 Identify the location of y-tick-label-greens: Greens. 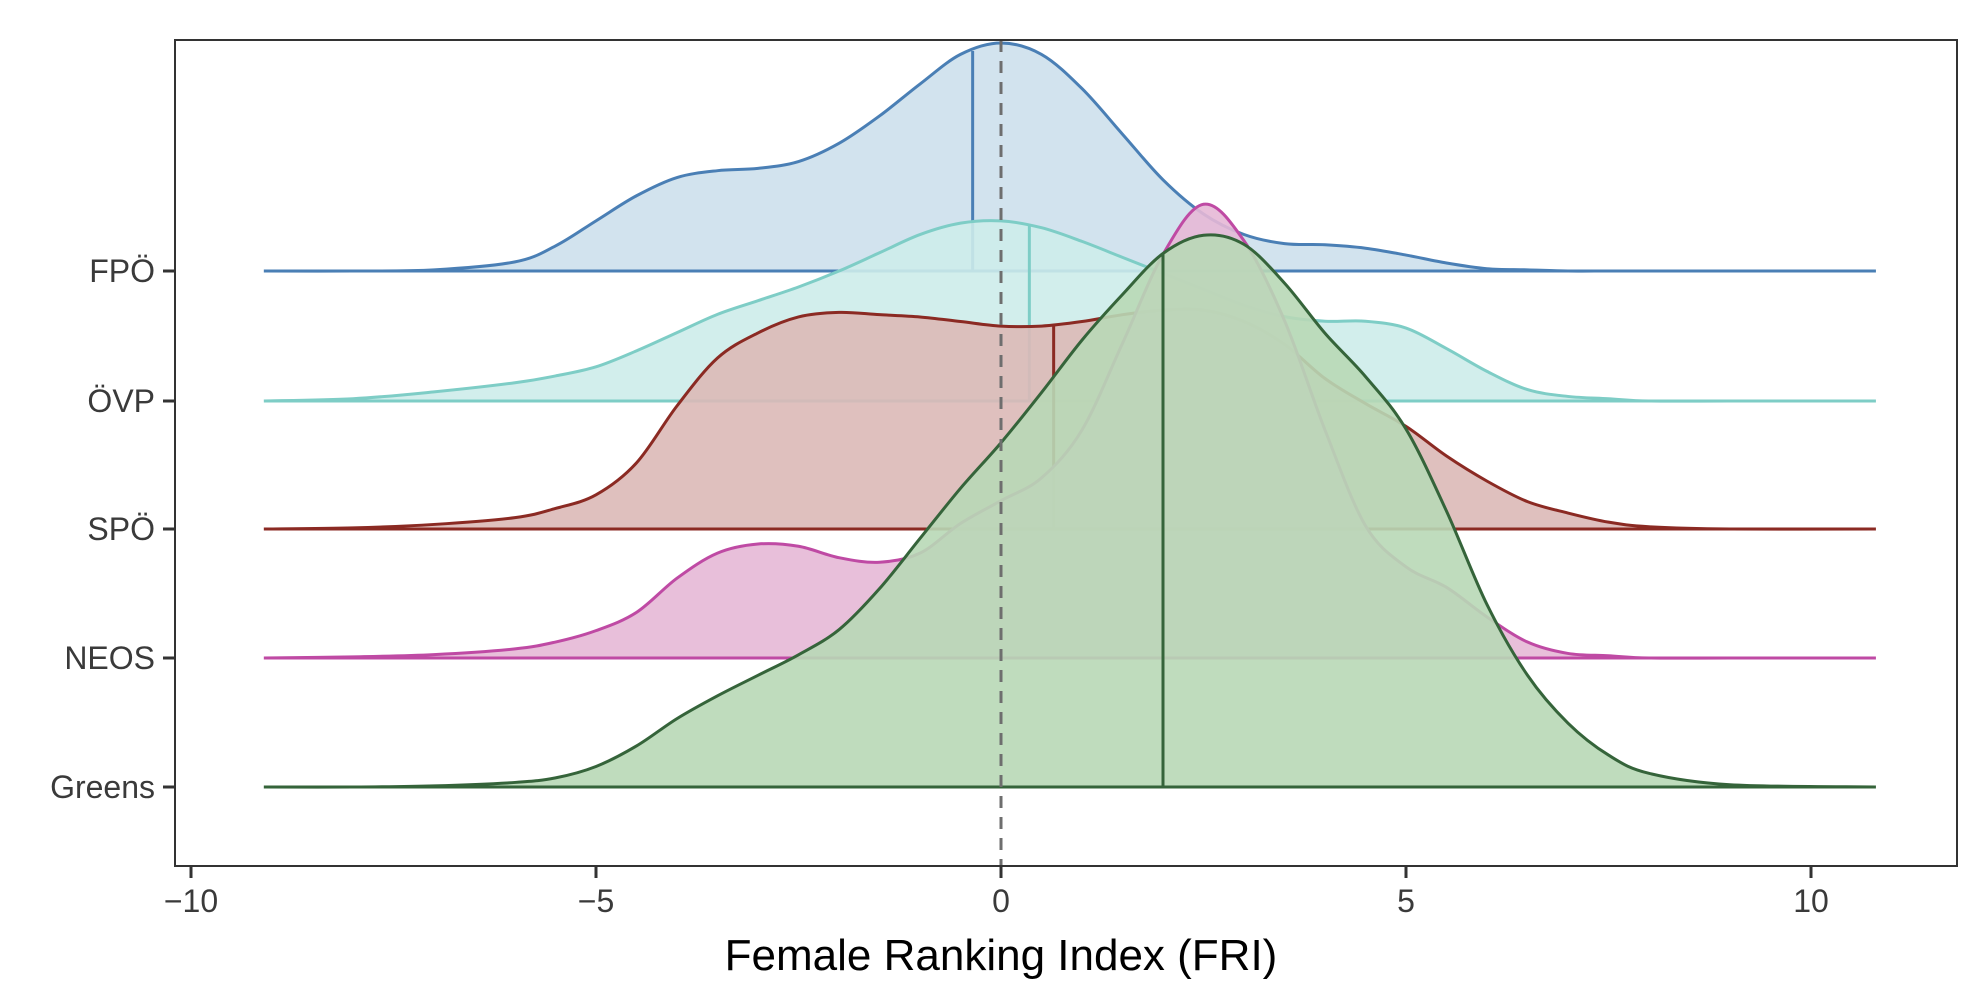
(102, 787).